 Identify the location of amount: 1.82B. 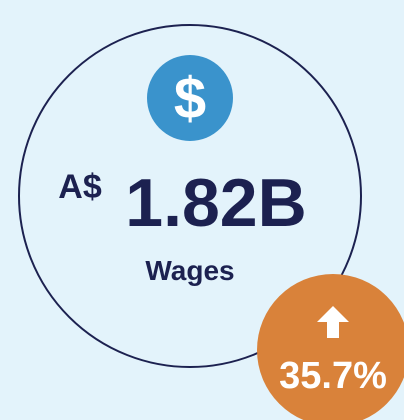
(215, 203).